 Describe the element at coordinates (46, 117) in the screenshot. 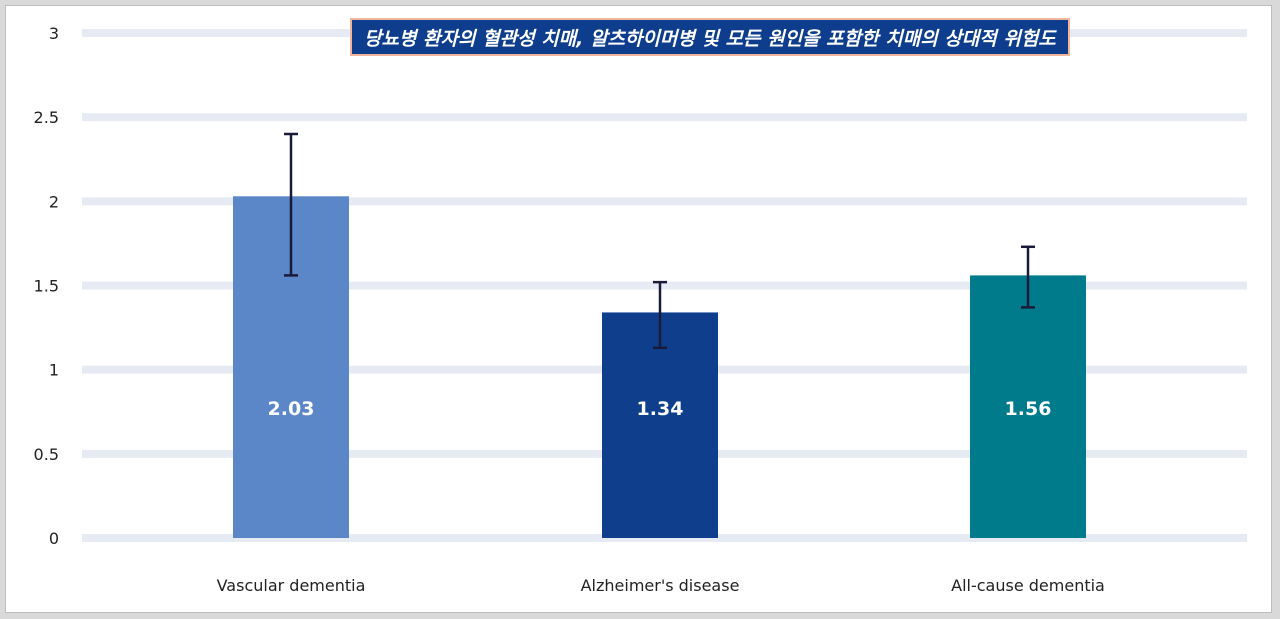

I see `y-tick-label: 2.5` at that location.